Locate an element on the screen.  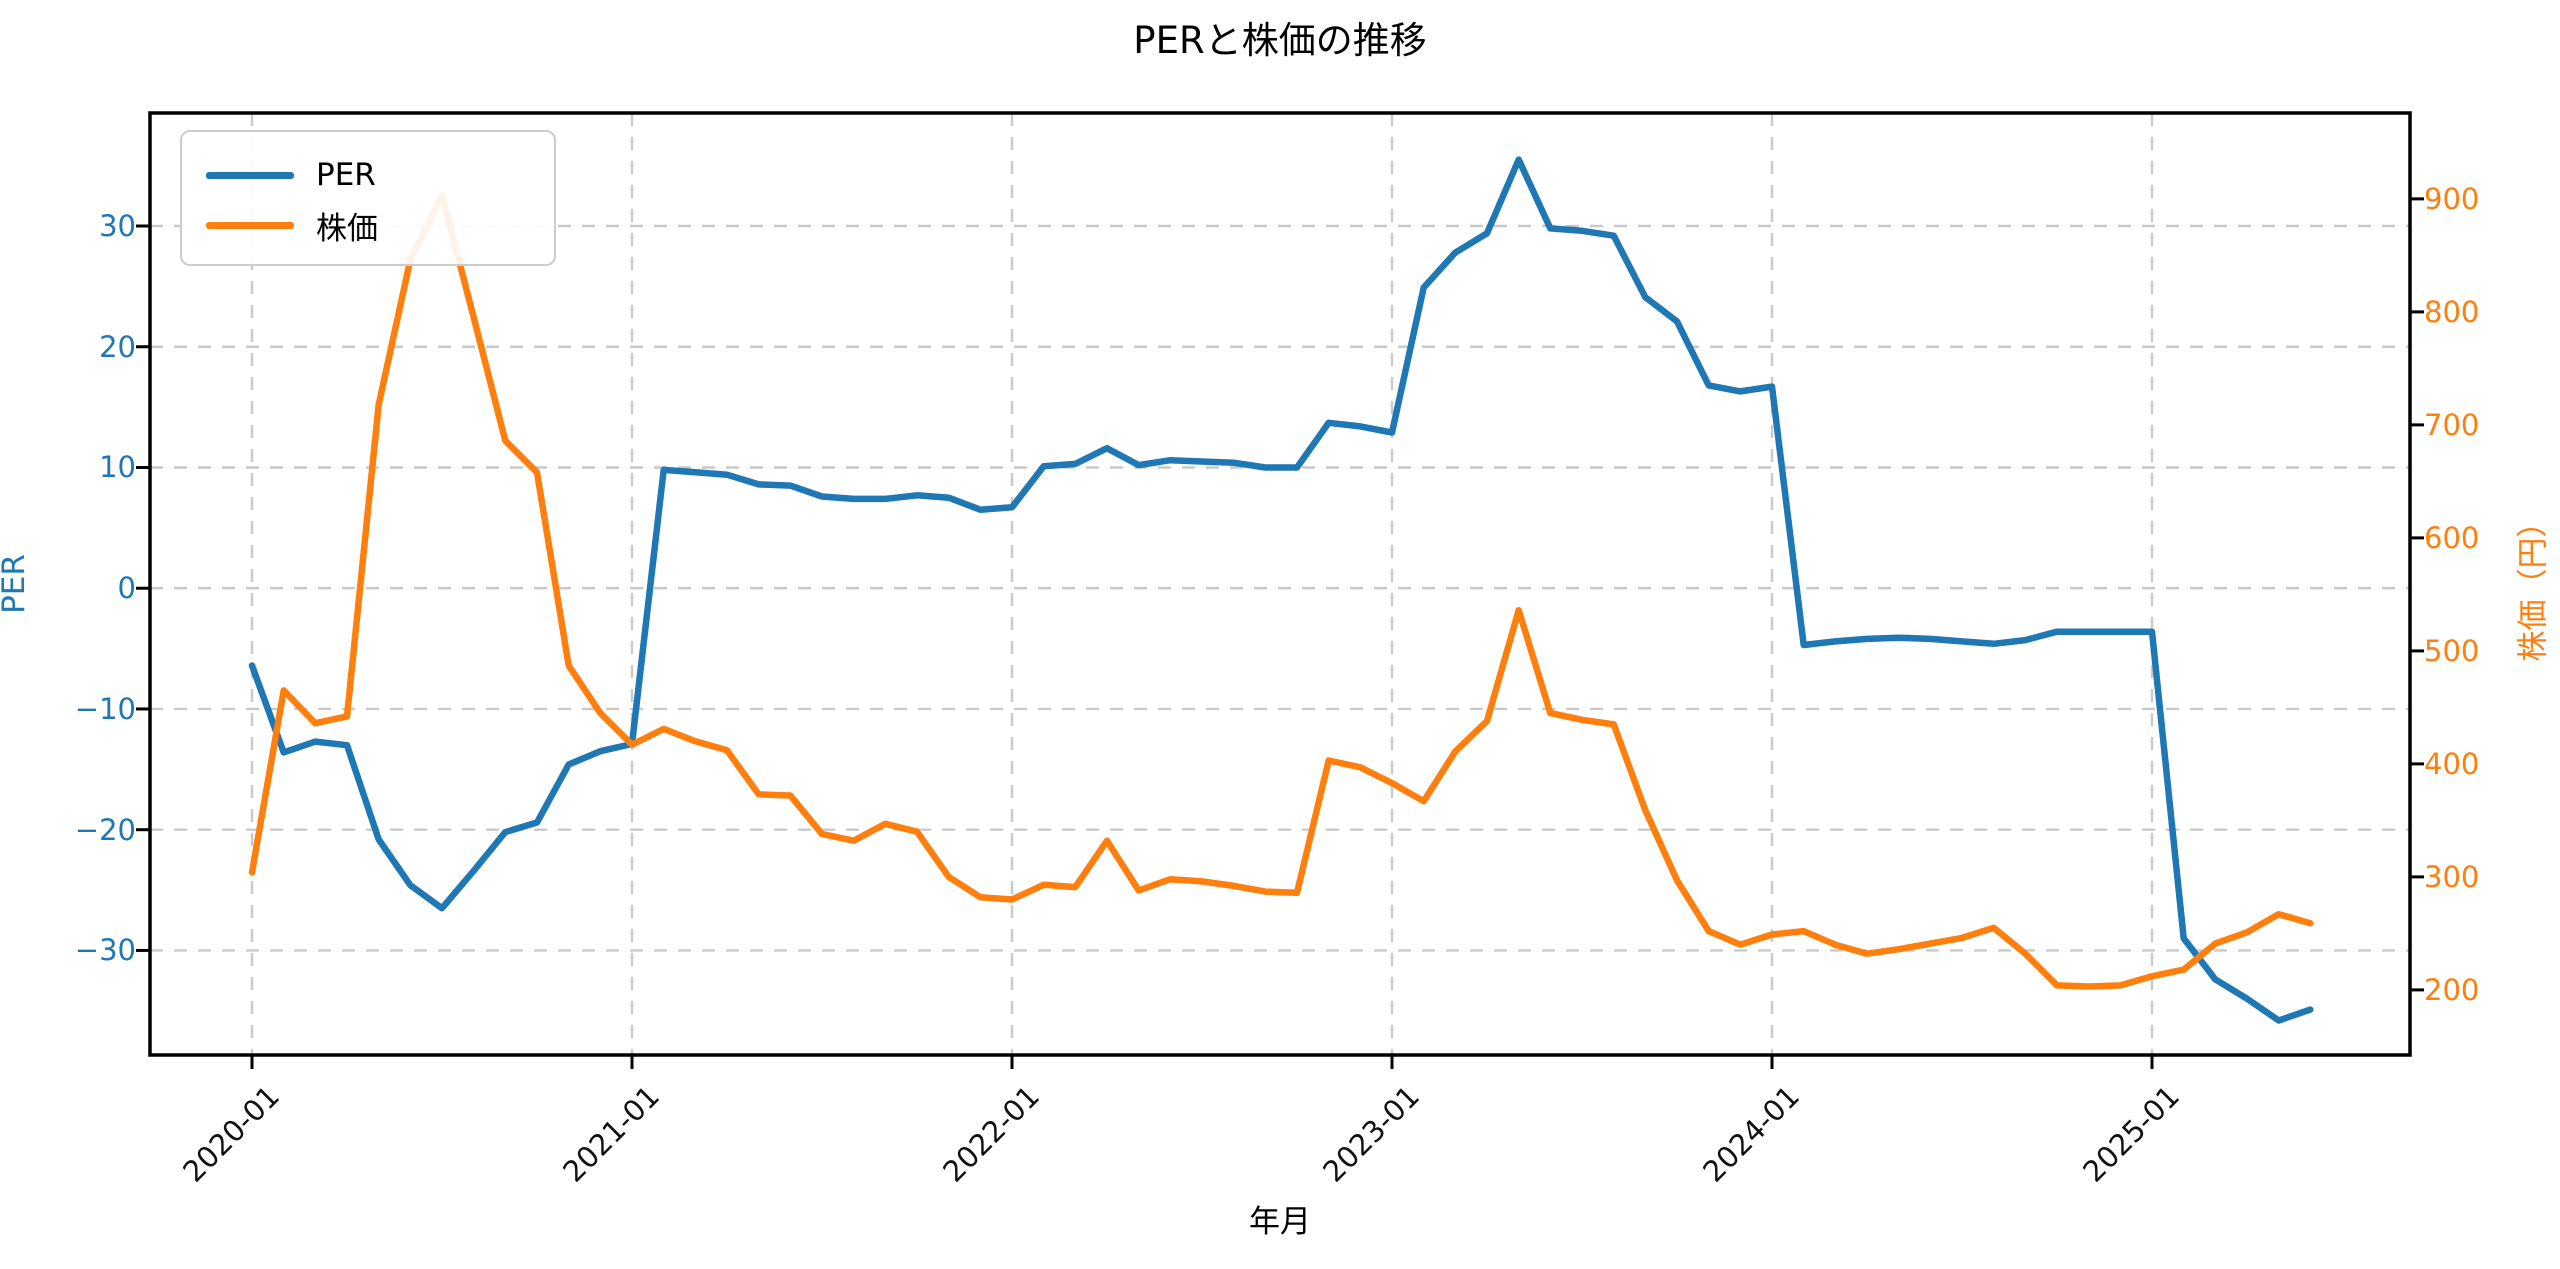
right-axis-tick-label: 900 is located at coordinates (2452, 198).